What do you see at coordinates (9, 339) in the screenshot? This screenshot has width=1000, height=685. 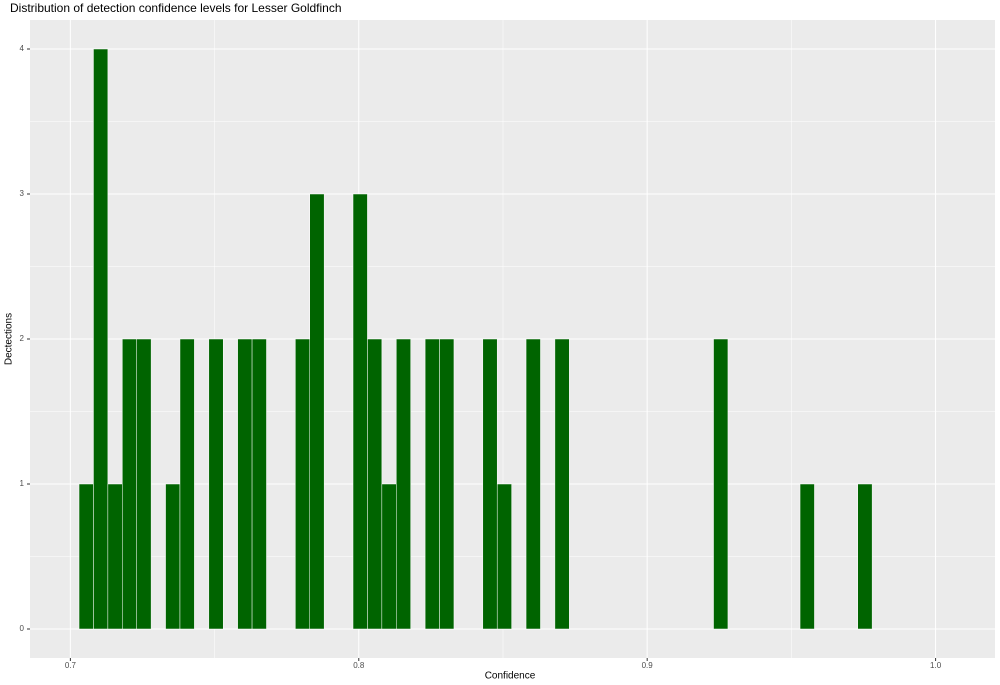 I see `y-axis-title: Dectections` at bounding box center [9, 339].